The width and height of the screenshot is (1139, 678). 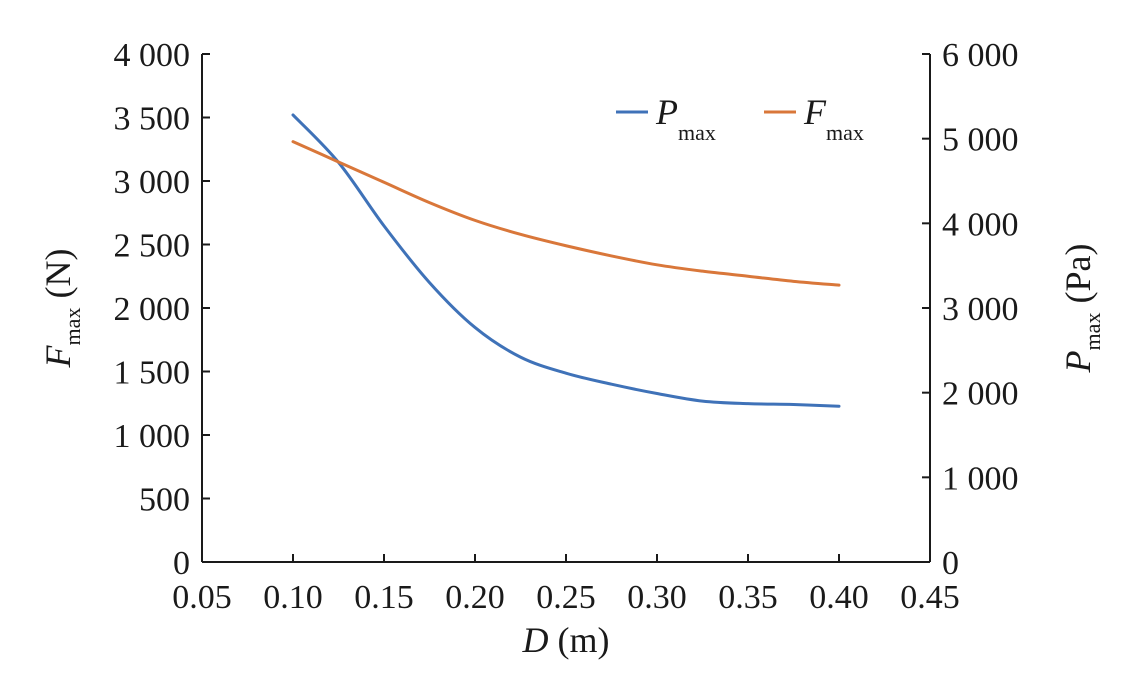 What do you see at coordinates (293, 597) in the screenshot?
I see `x-tick-label: 0.10` at bounding box center [293, 597].